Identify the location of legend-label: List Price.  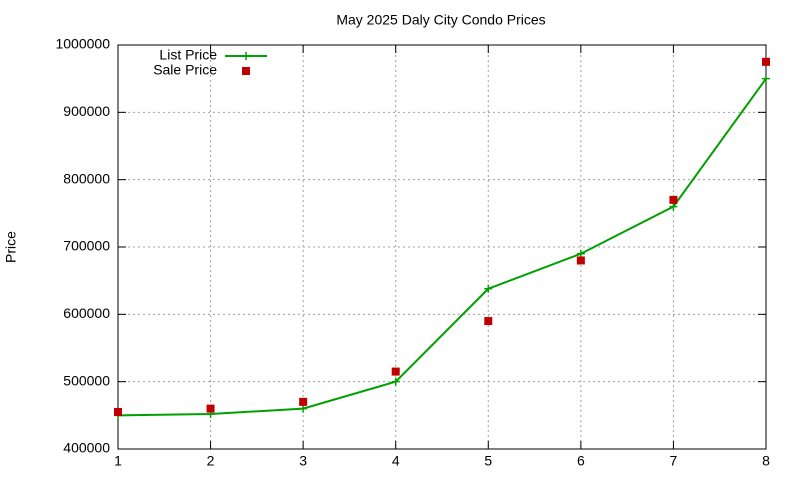
(188, 55).